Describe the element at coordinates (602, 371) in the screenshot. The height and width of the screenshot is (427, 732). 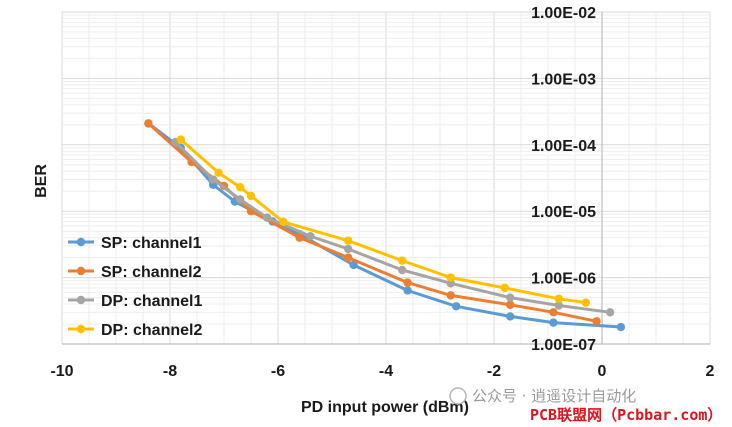
I see `x-tick-label: 0` at that location.